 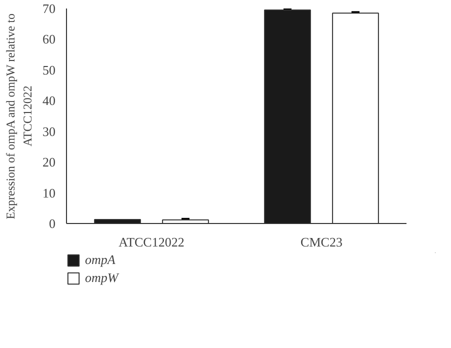 I want to click on legend-label: ompW, so click(x=101, y=278).